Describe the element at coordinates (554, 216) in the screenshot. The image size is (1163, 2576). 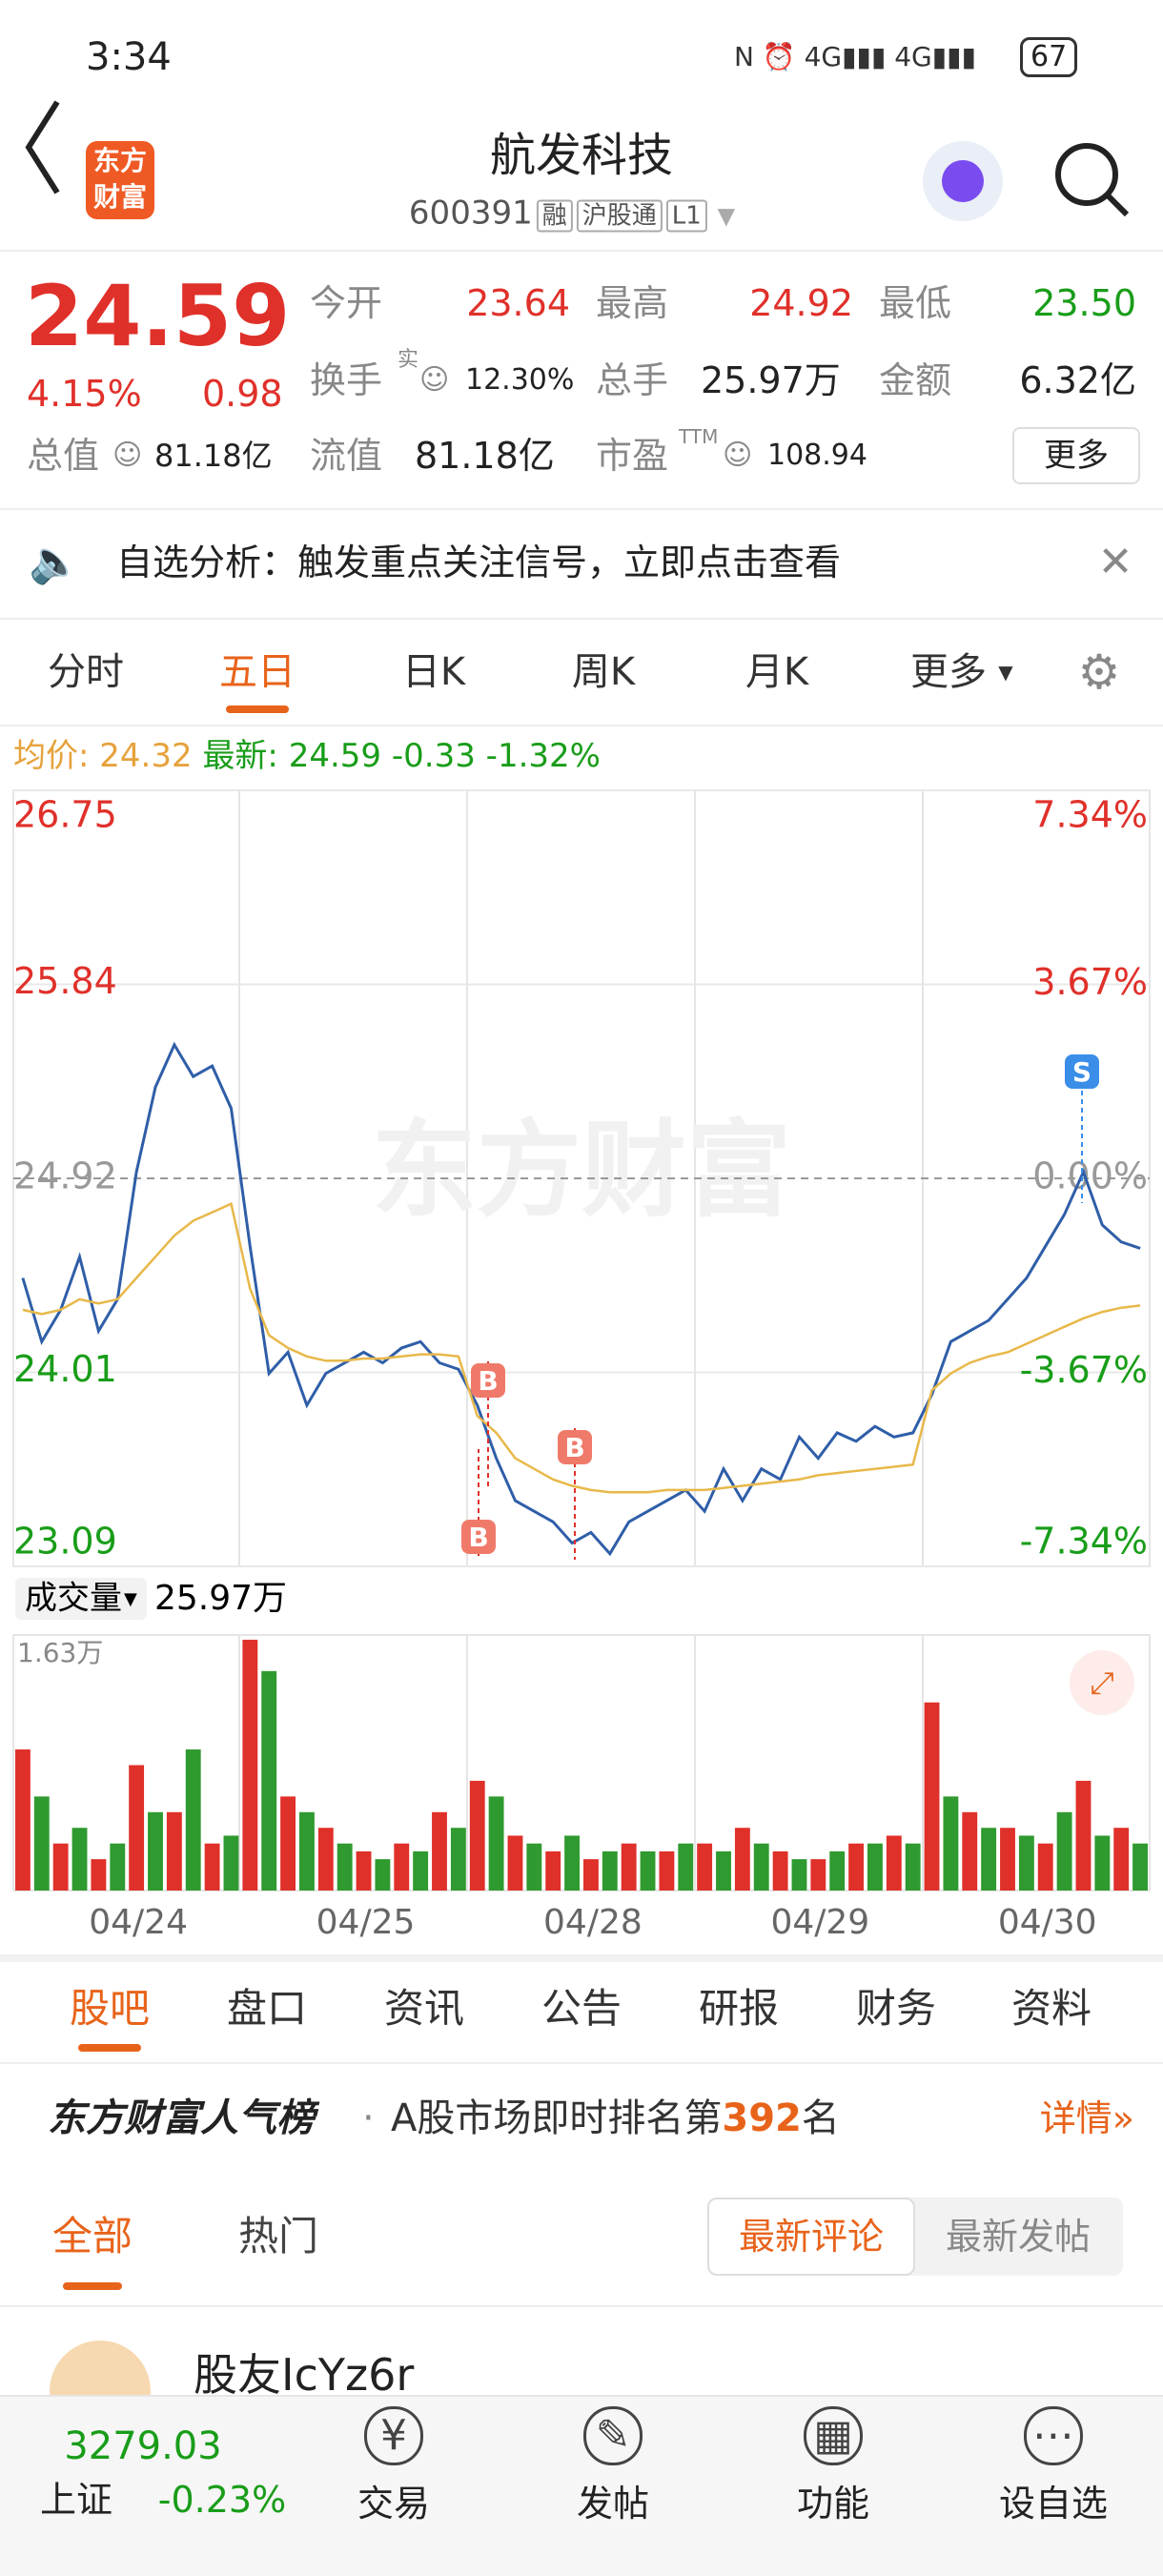
I see `tag: 融` at that location.